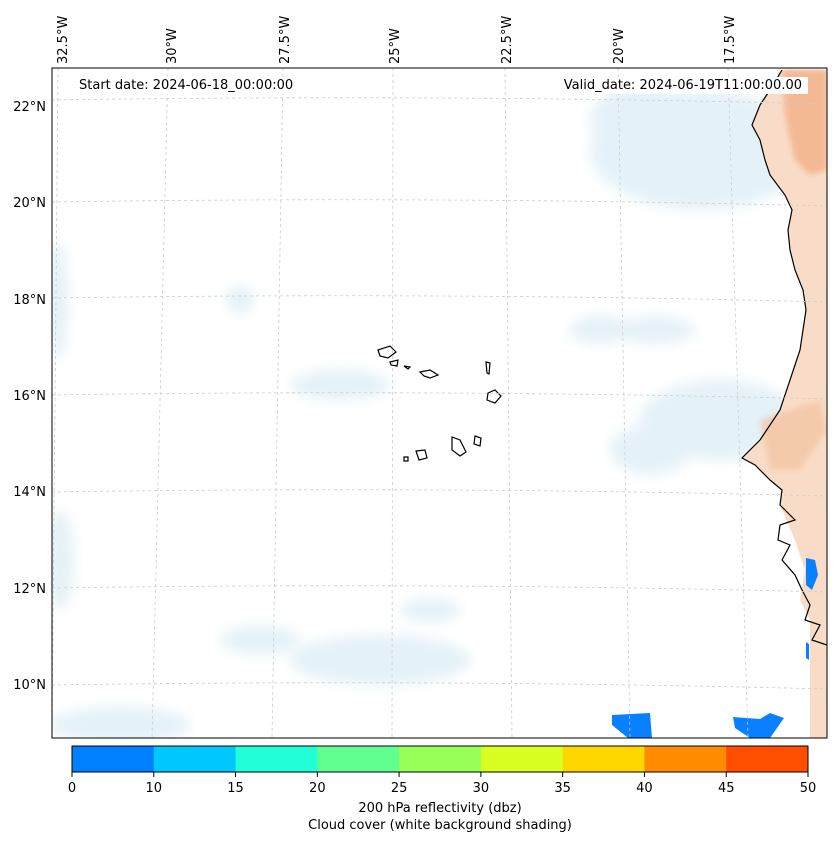 This screenshot has width=837, height=843. What do you see at coordinates (72, 788) in the screenshot?
I see `colorbar-tick-label: 0` at bounding box center [72, 788].